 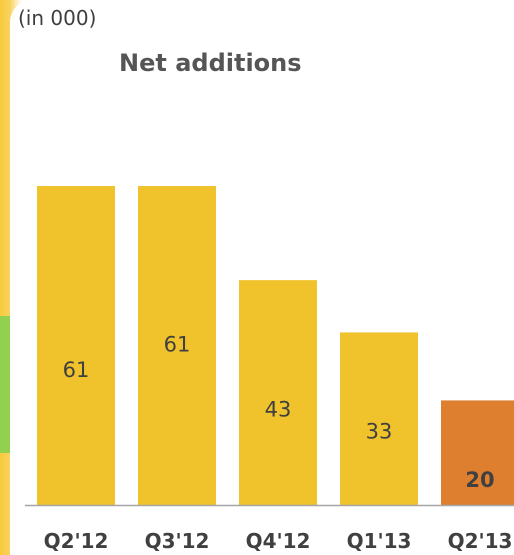 What do you see at coordinates (57, 18) in the screenshot?
I see `chart-unit-label: (in 000)` at bounding box center [57, 18].